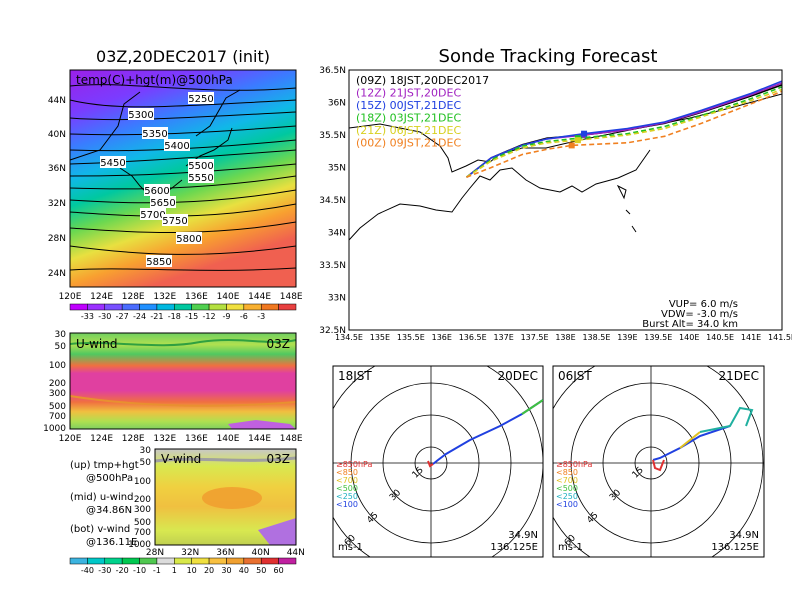 The height and width of the screenshot is (612, 792). I want to click on legend-line: (up) tmp+hgt, so click(104, 465).